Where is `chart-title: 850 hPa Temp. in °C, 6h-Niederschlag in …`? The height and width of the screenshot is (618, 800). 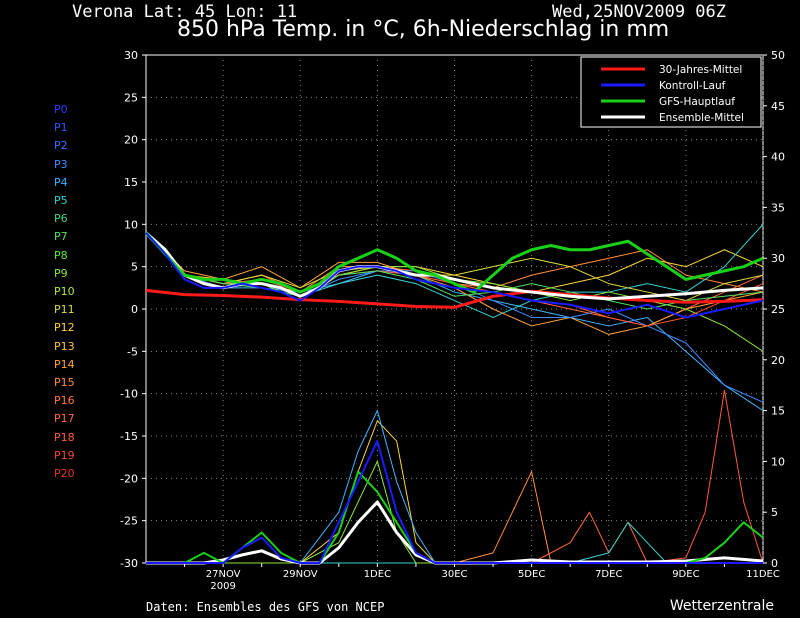
chart-title: 850 hPa Temp. in °C, 6h-Niederschlag in … is located at coordinates (423, 29).